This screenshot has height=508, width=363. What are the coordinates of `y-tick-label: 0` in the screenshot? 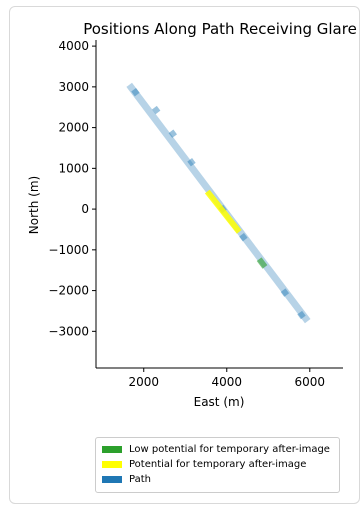 It's located at (85, 209).